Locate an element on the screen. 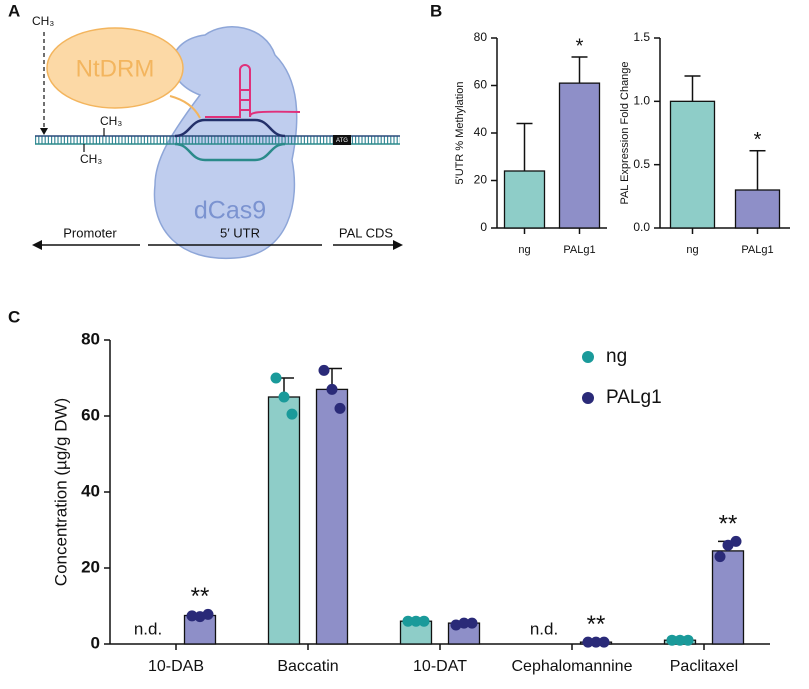  y-axis-label: PAL Expression Fold Change is located at coordinates (625, 132).